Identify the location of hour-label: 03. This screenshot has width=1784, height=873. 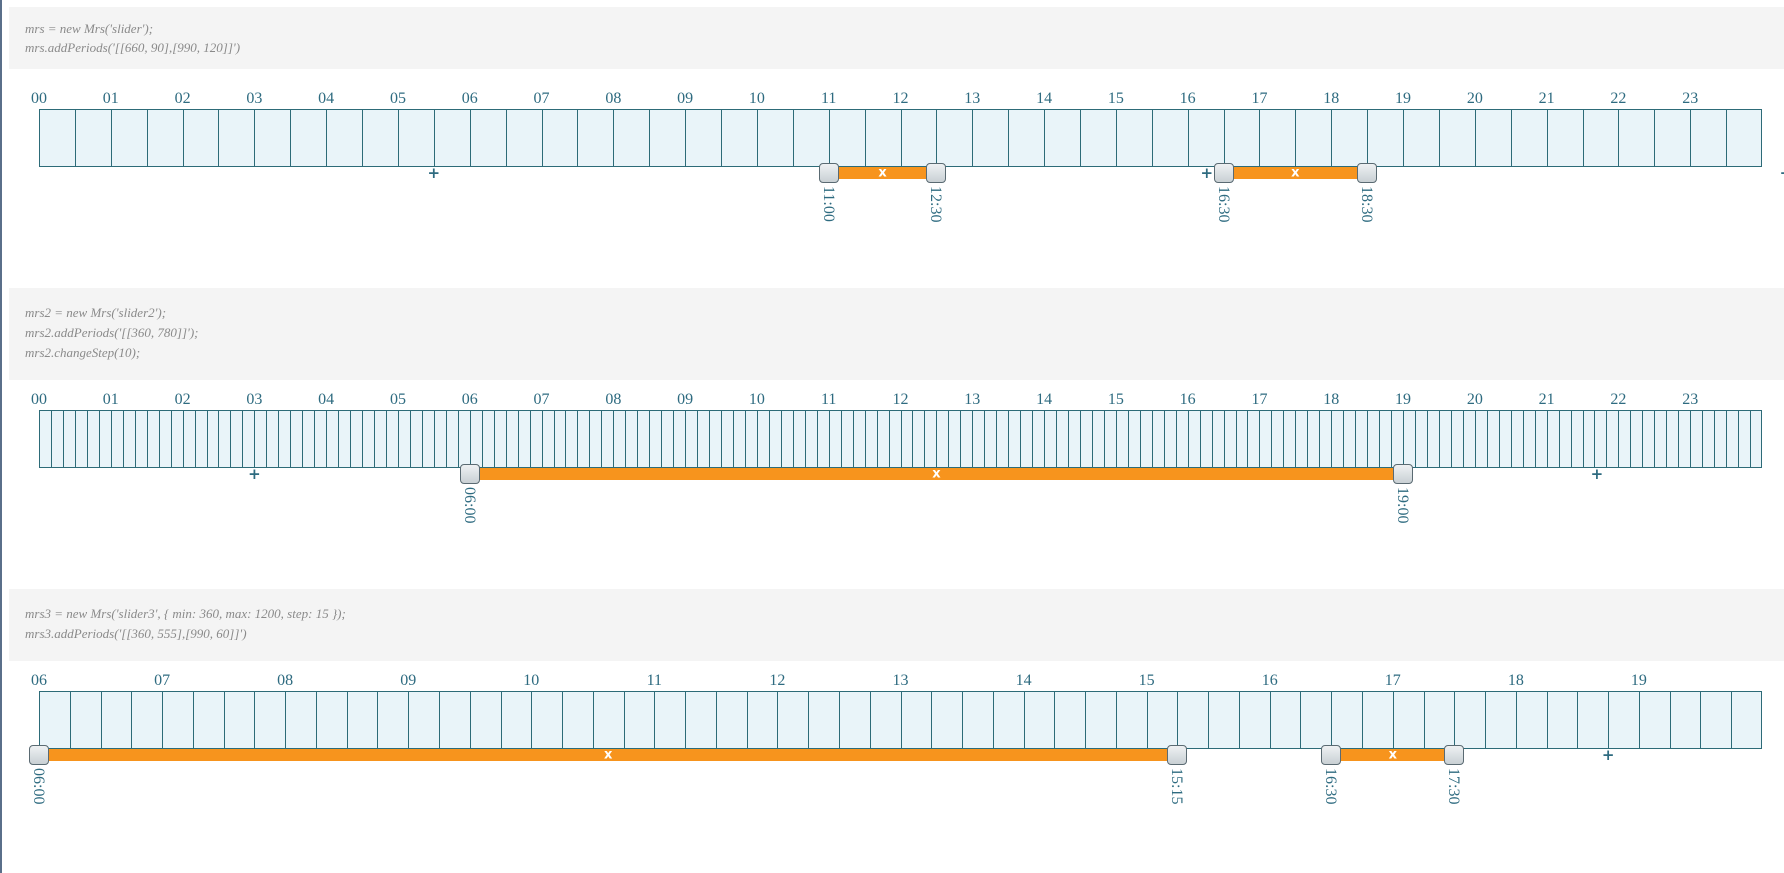
(254, 98).